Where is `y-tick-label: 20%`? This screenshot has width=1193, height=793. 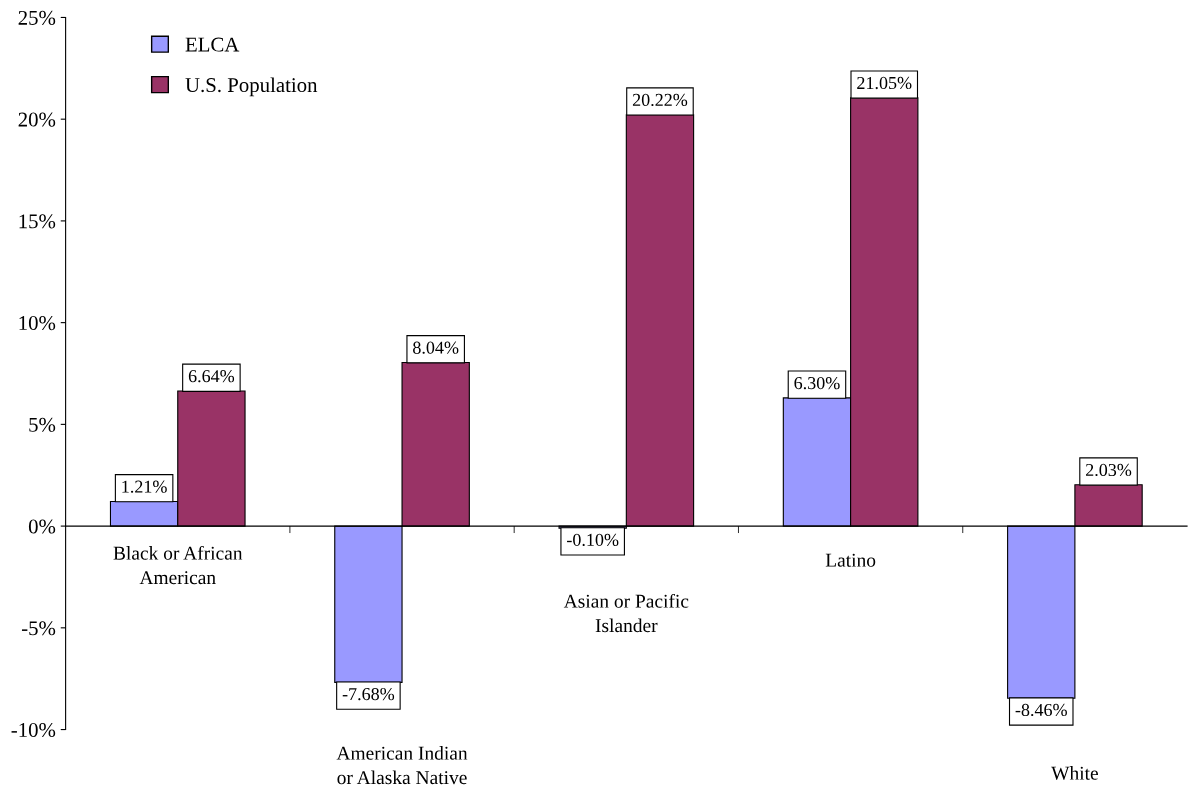 y-tick-label: 20% is located at coordinates (37, 119).